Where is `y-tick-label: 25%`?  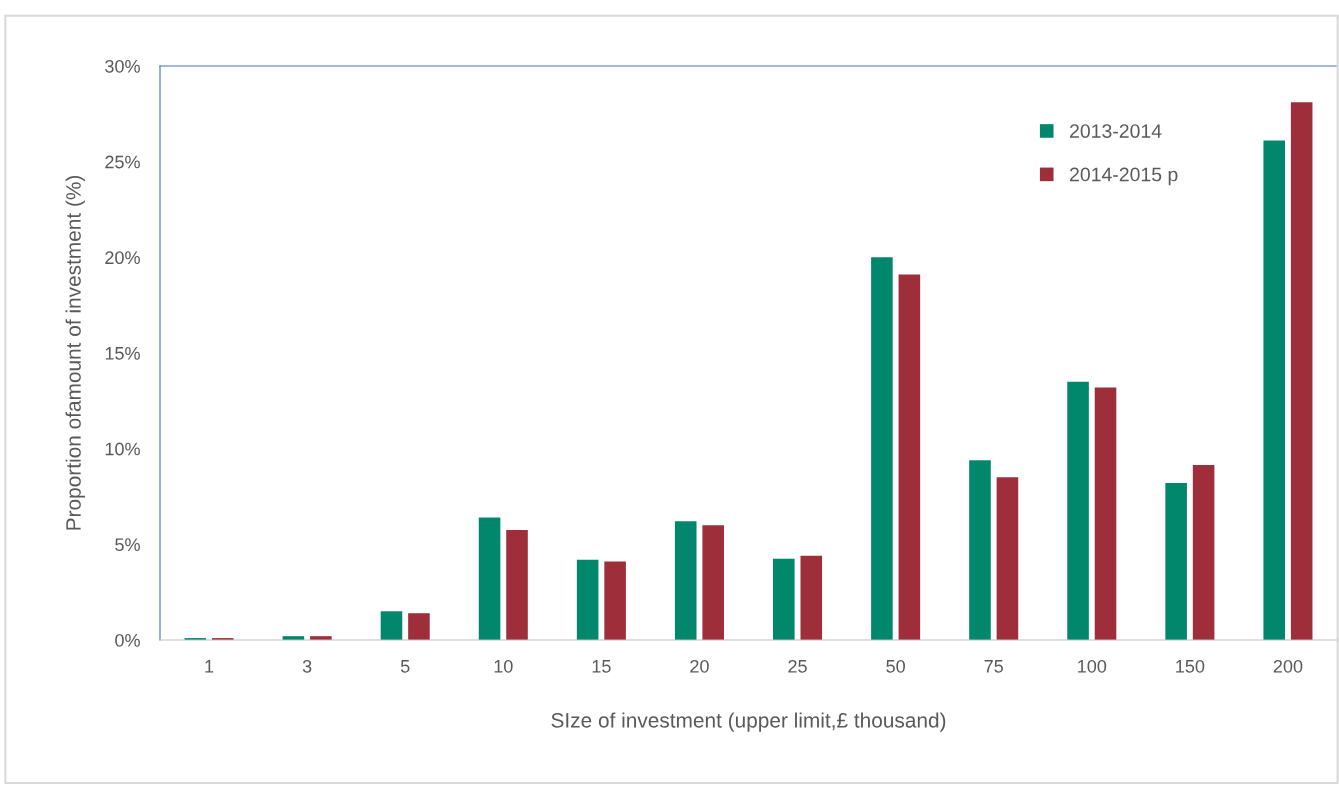 y-tick-label: 25% is located at coordinates (122, 162).